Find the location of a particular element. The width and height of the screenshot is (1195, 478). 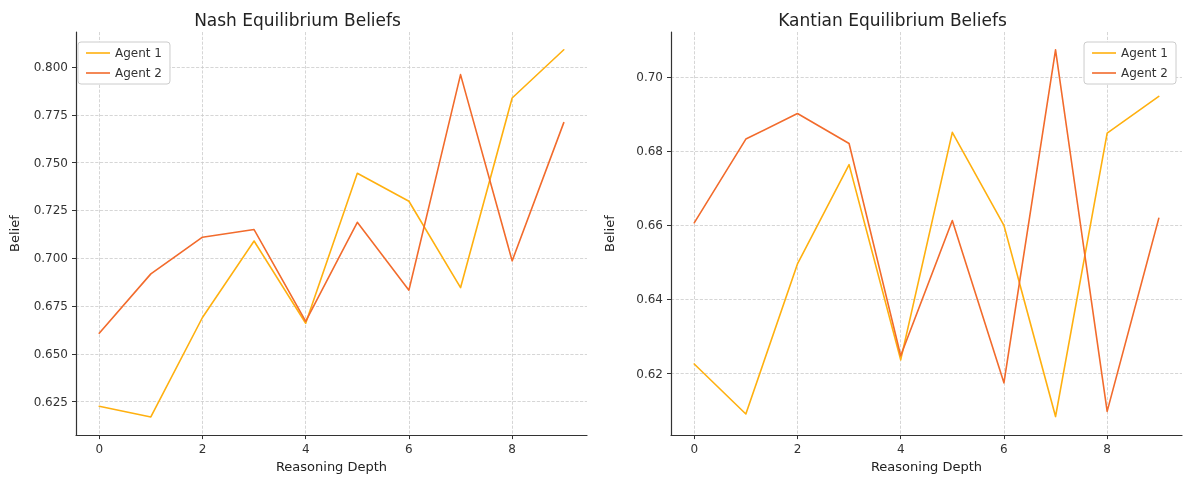

chart-title: Nash Equilibrium Beliefs is located at coordinates (298, 19).